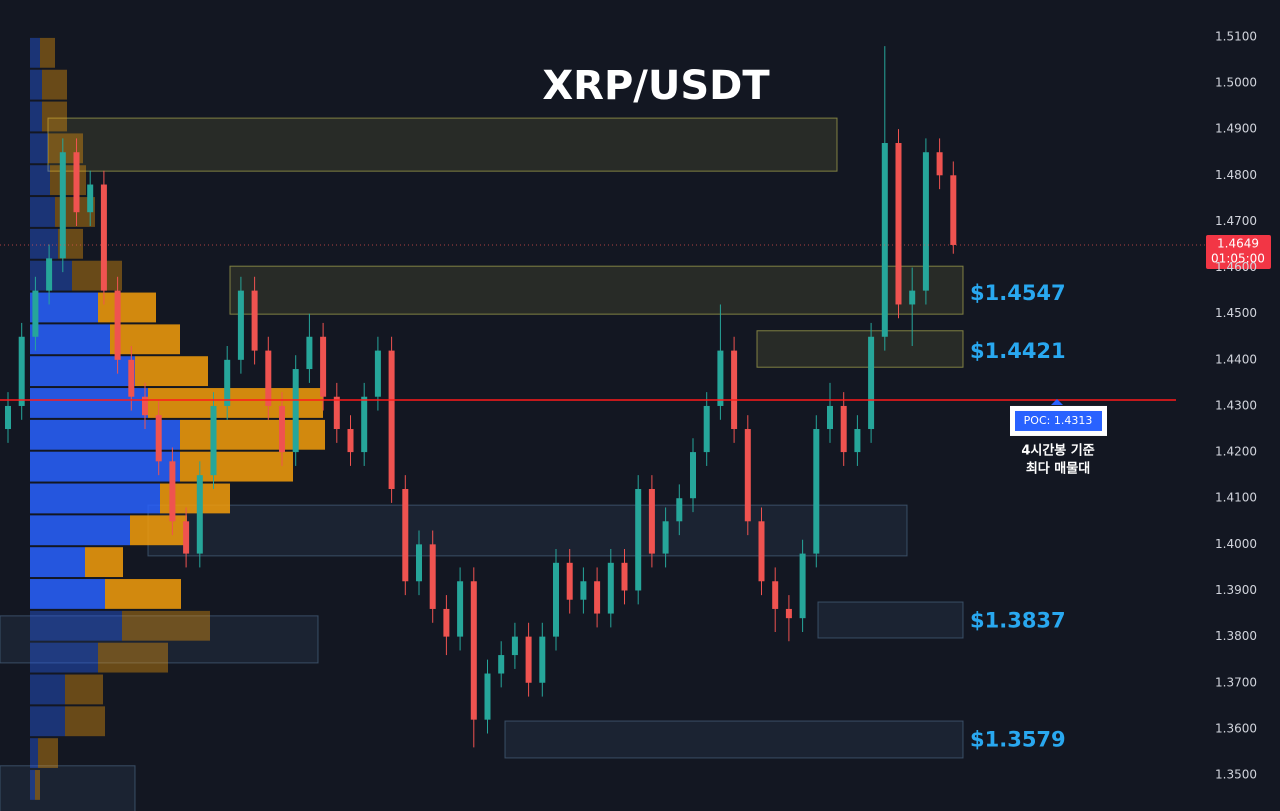  Describe the element at coordinates (1236, 775) in the screenshot. I see `y-tick-label: 1.3500` at that location.